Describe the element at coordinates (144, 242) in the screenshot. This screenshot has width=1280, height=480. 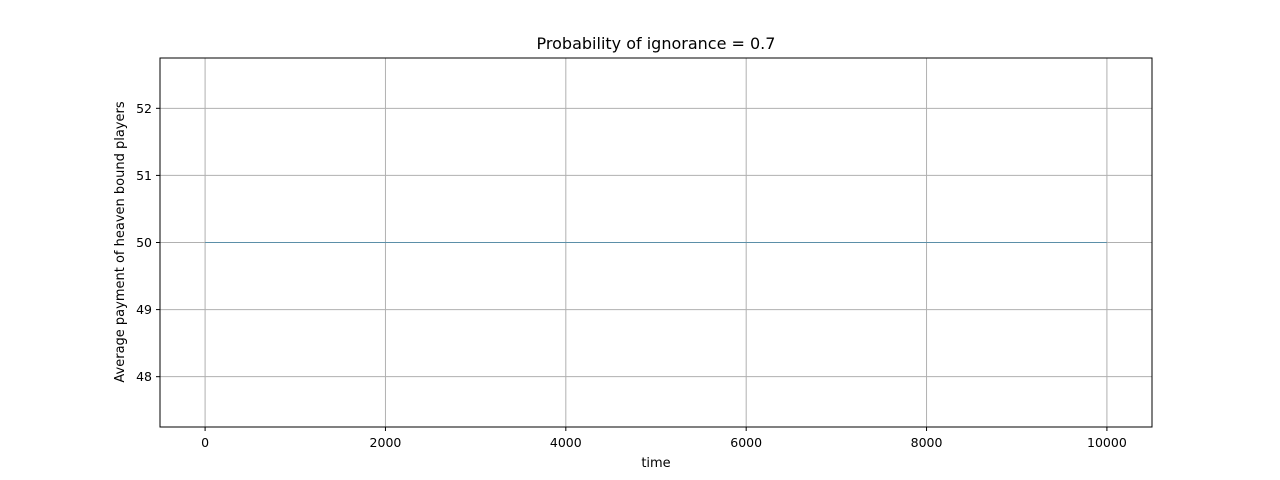
I see `y-tick-label: 50` at that location.